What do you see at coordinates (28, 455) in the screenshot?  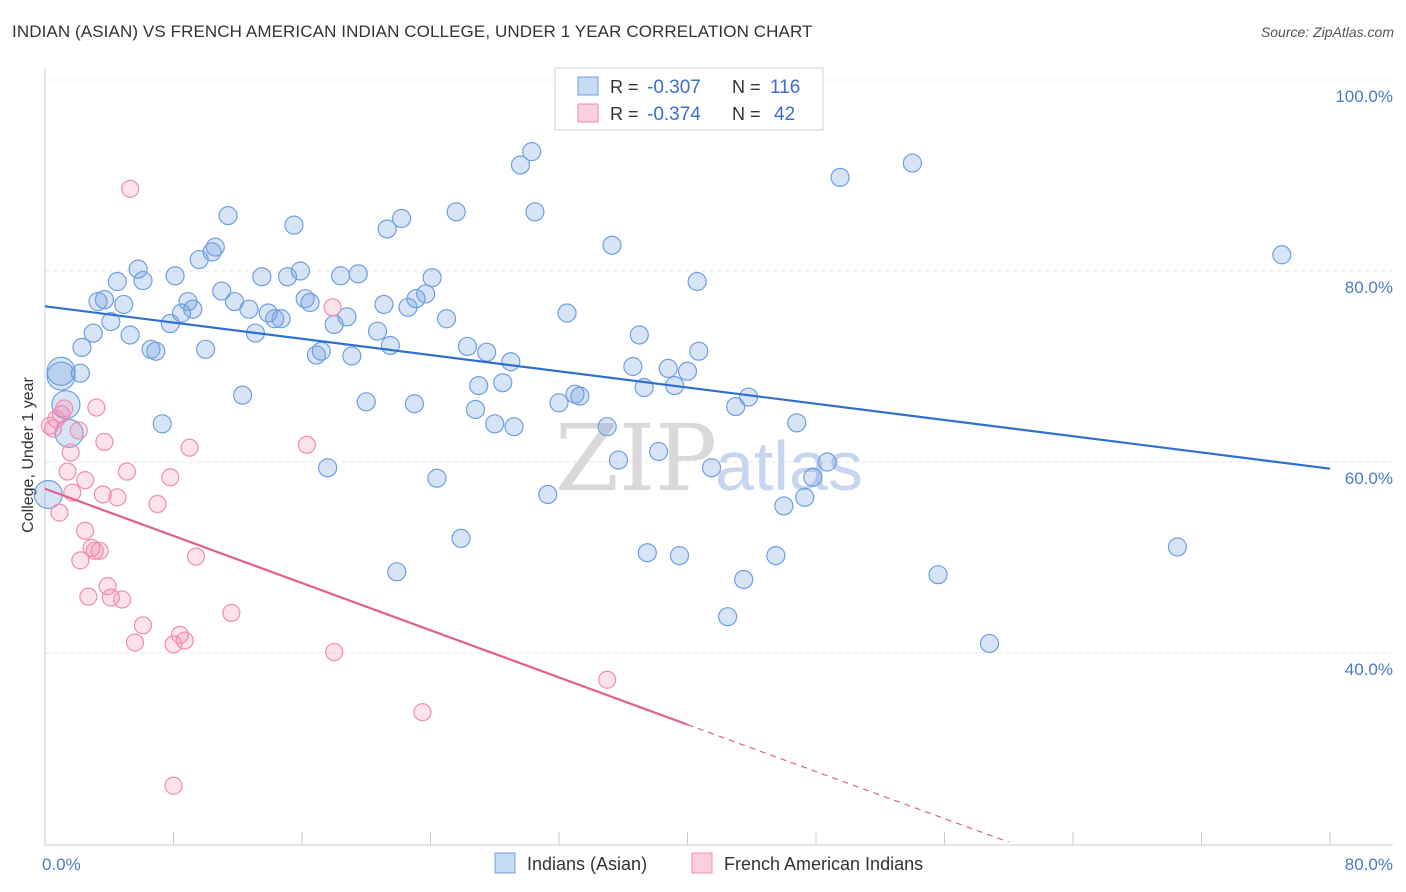 I see `y-axis-title: College, Under 1 year` at bounding box center [28, 455].